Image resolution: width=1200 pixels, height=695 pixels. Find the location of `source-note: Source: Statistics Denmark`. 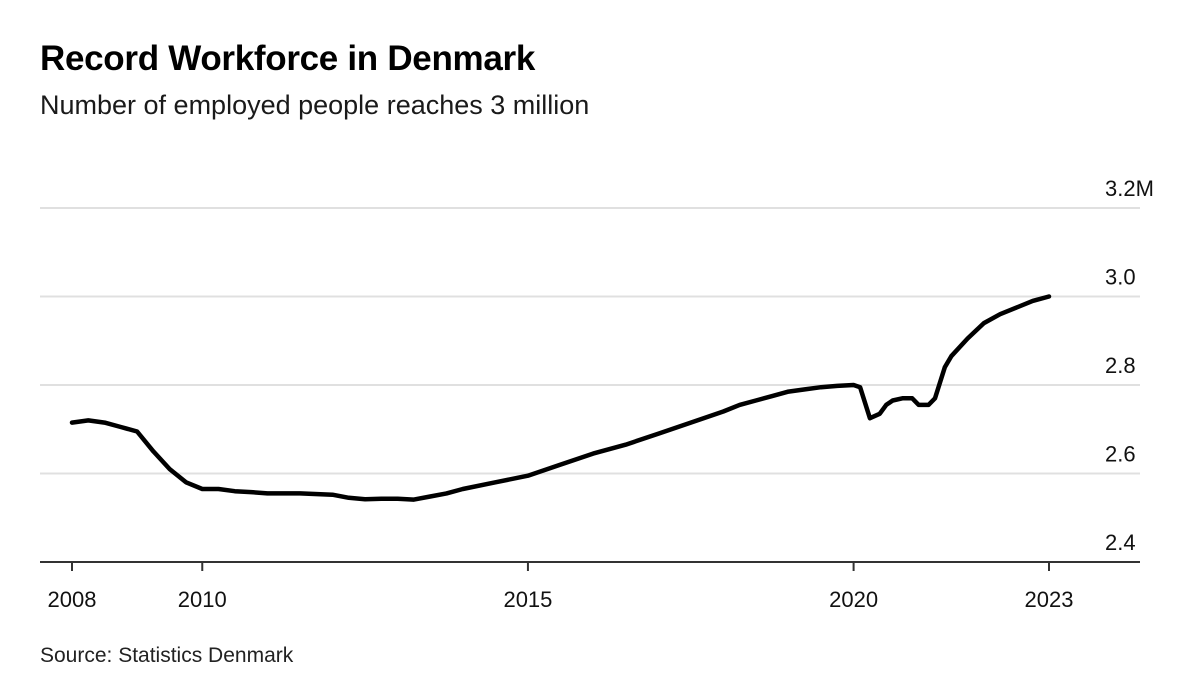

source-note: Source: Statistics Denmark is located at coordinates (167, 655).